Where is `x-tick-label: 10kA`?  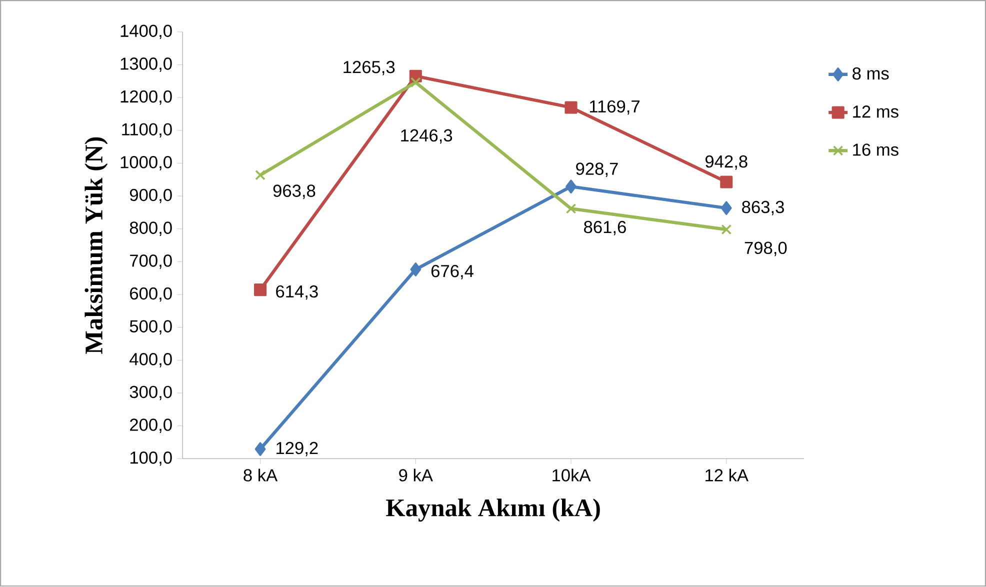 x-tick-label: 10kA is located at coordinates (571, 475).